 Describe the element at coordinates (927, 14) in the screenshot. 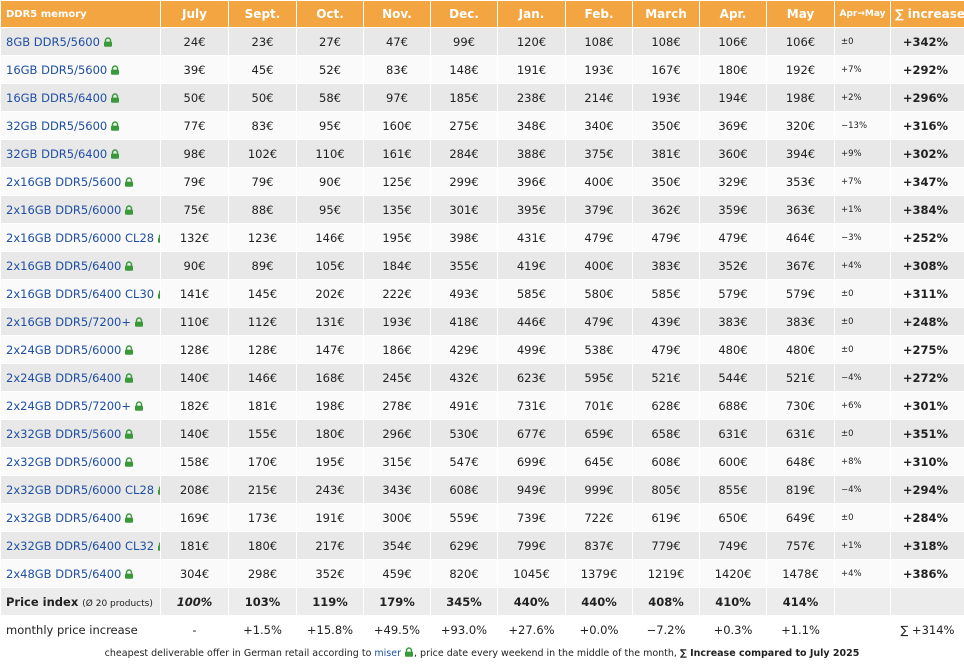

I see `column-header: ∑ increase` at that location.